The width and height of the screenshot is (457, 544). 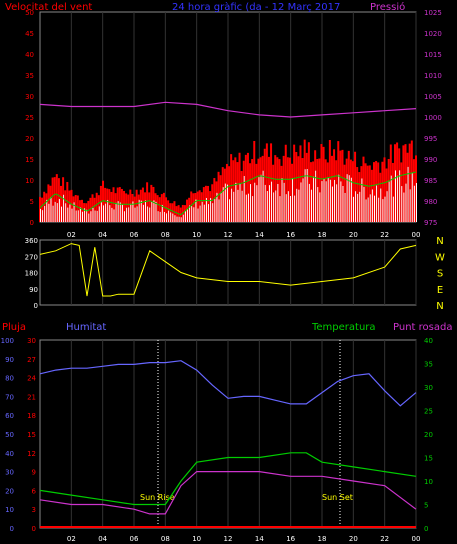 What do you see at coordinates (31, 360) in the screenshot?
I see `rain-tick-label: 27` at bounding box center [31, 360].